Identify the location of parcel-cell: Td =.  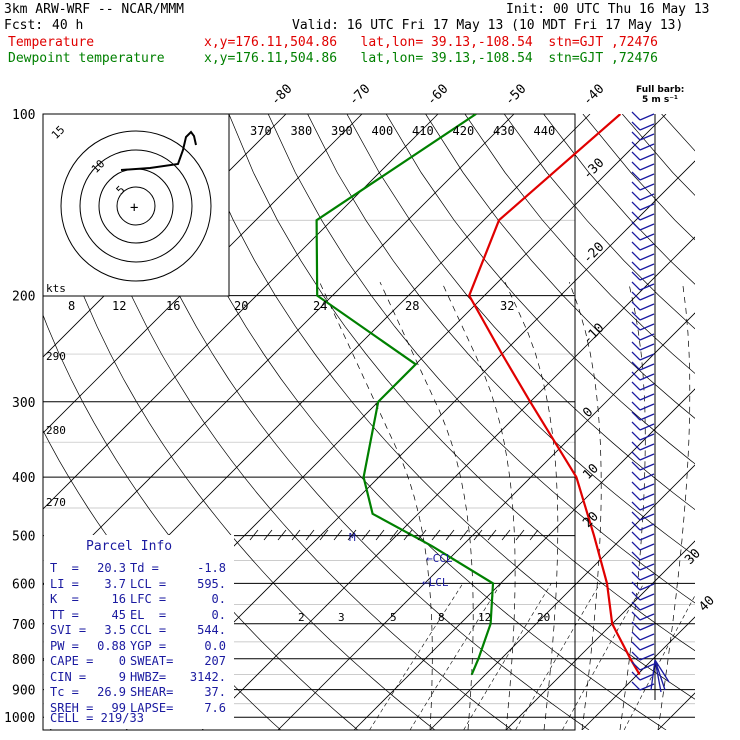
(144, 568).